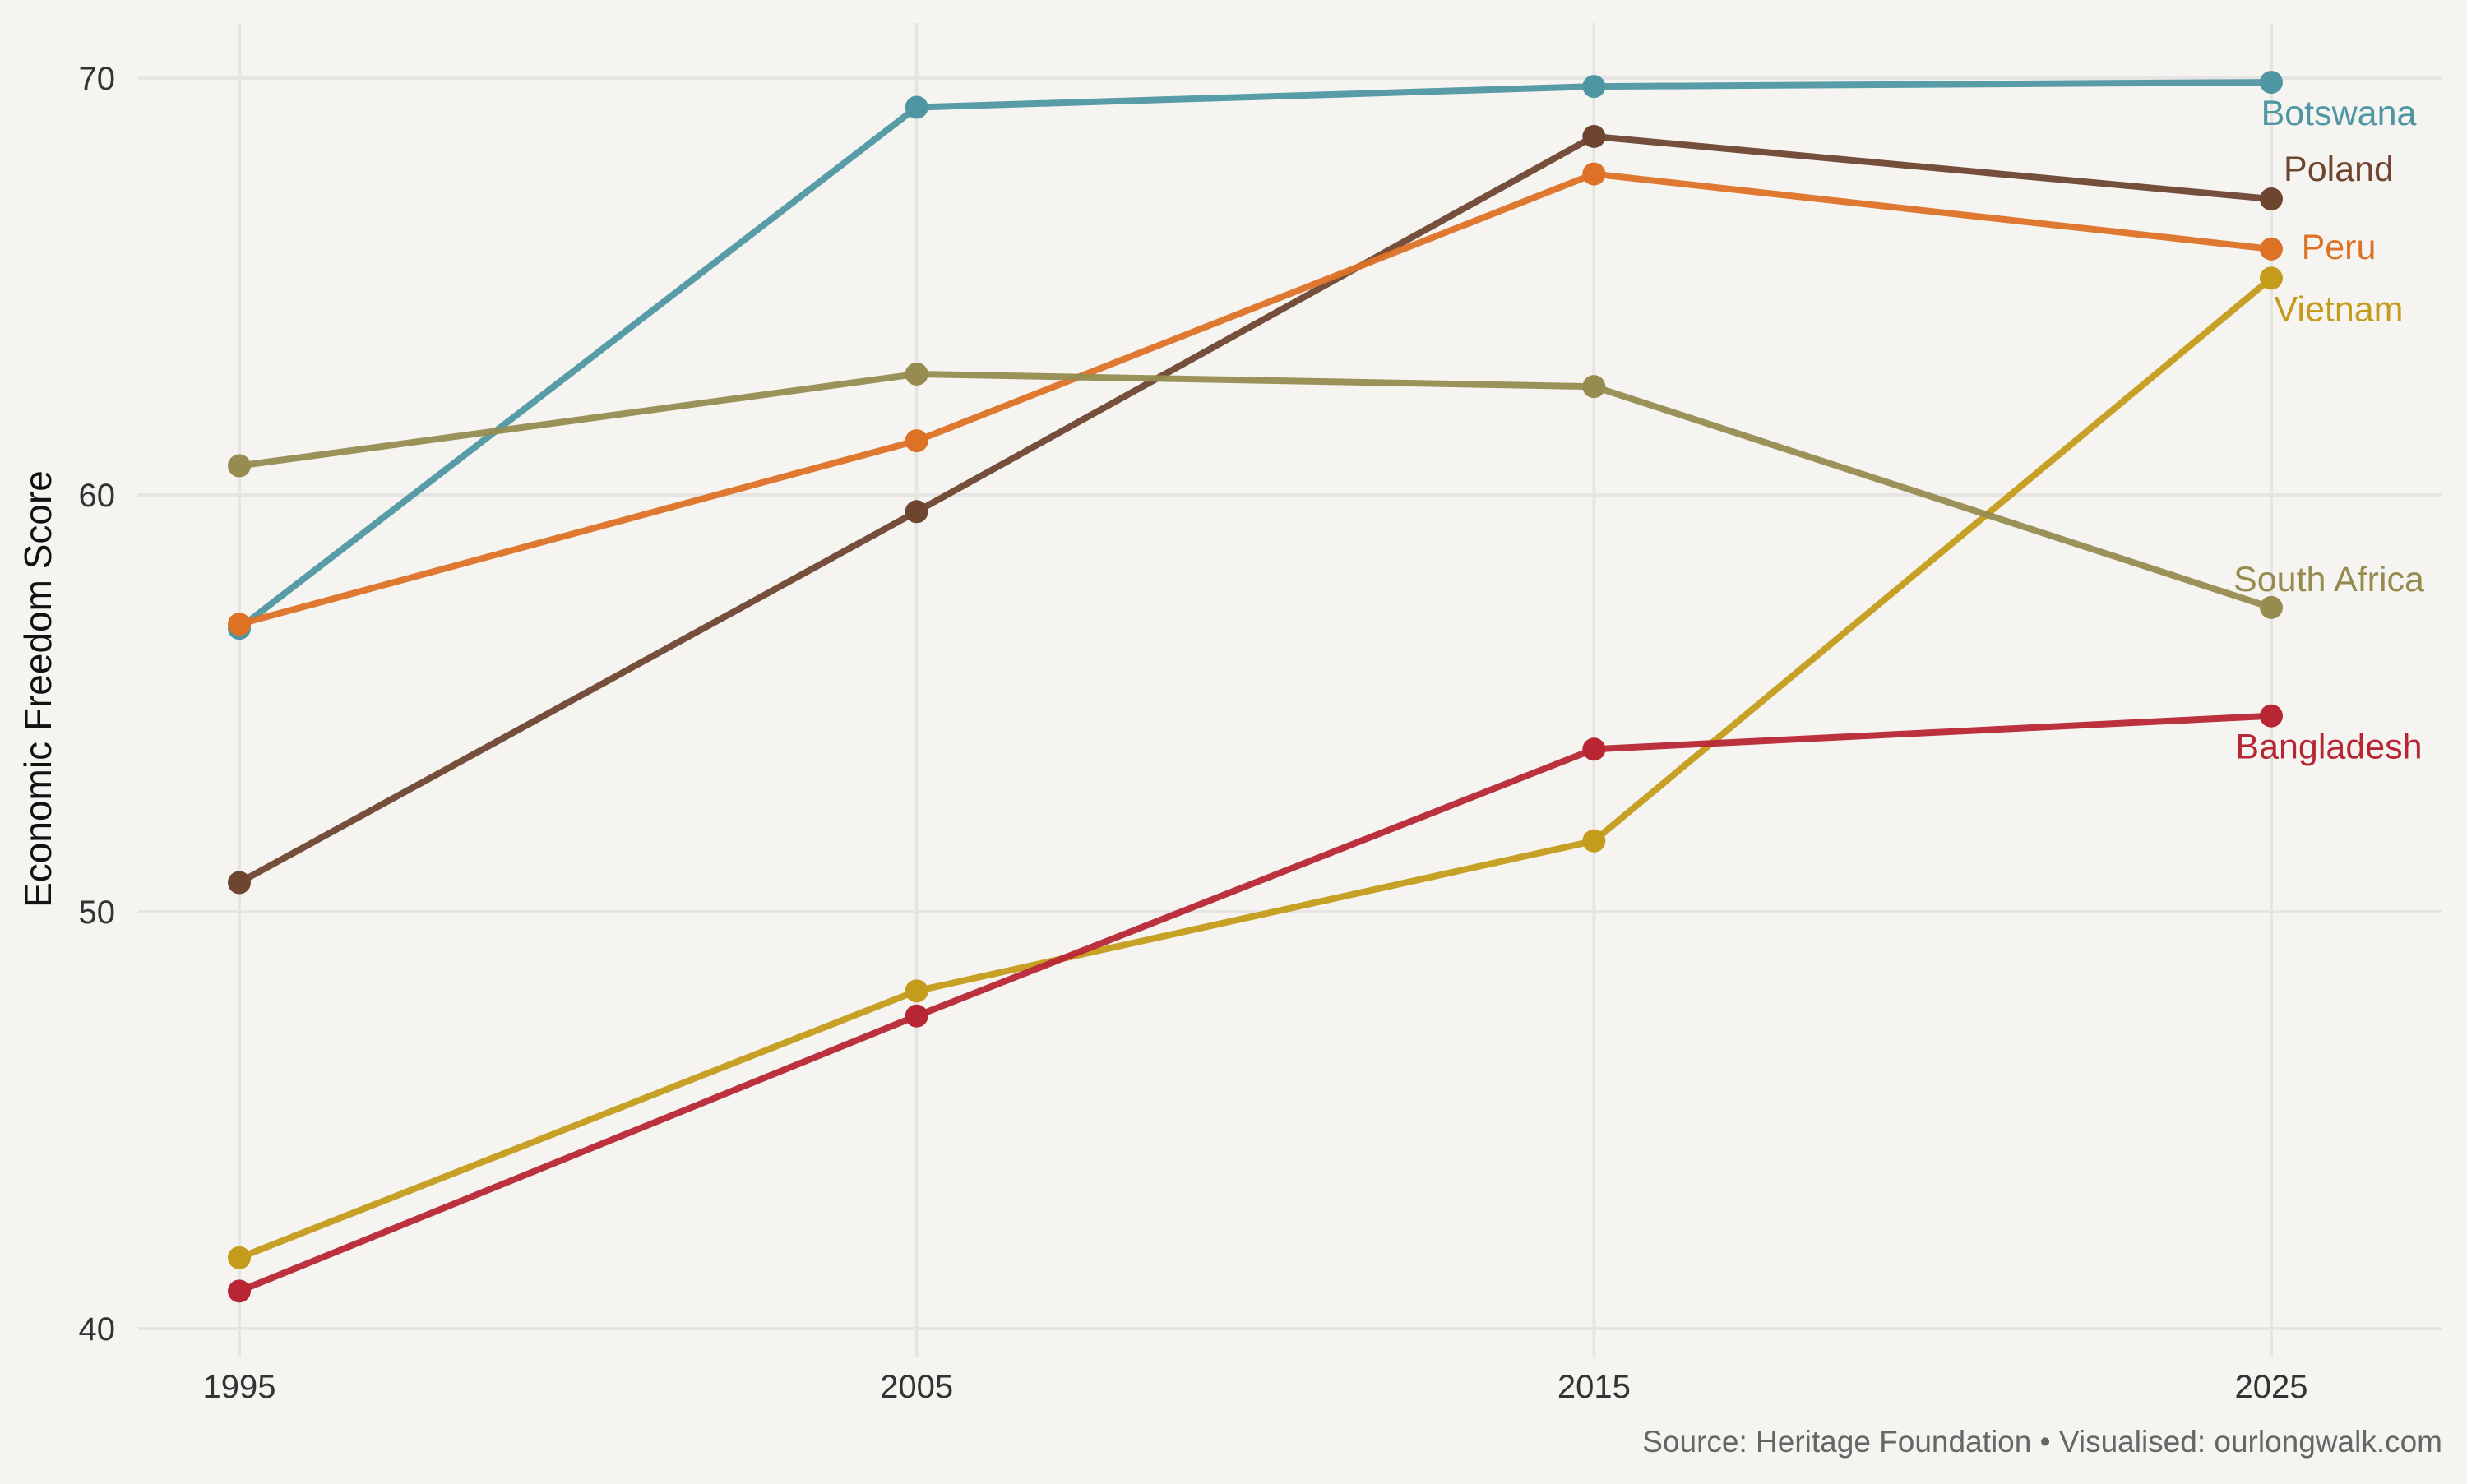 Image resolution: width=2467 pixels, height=1484 pixels. Describe the element at coordinates (2272, 83) in the screenshot. I see `data-point-botswana-2025` at that location.